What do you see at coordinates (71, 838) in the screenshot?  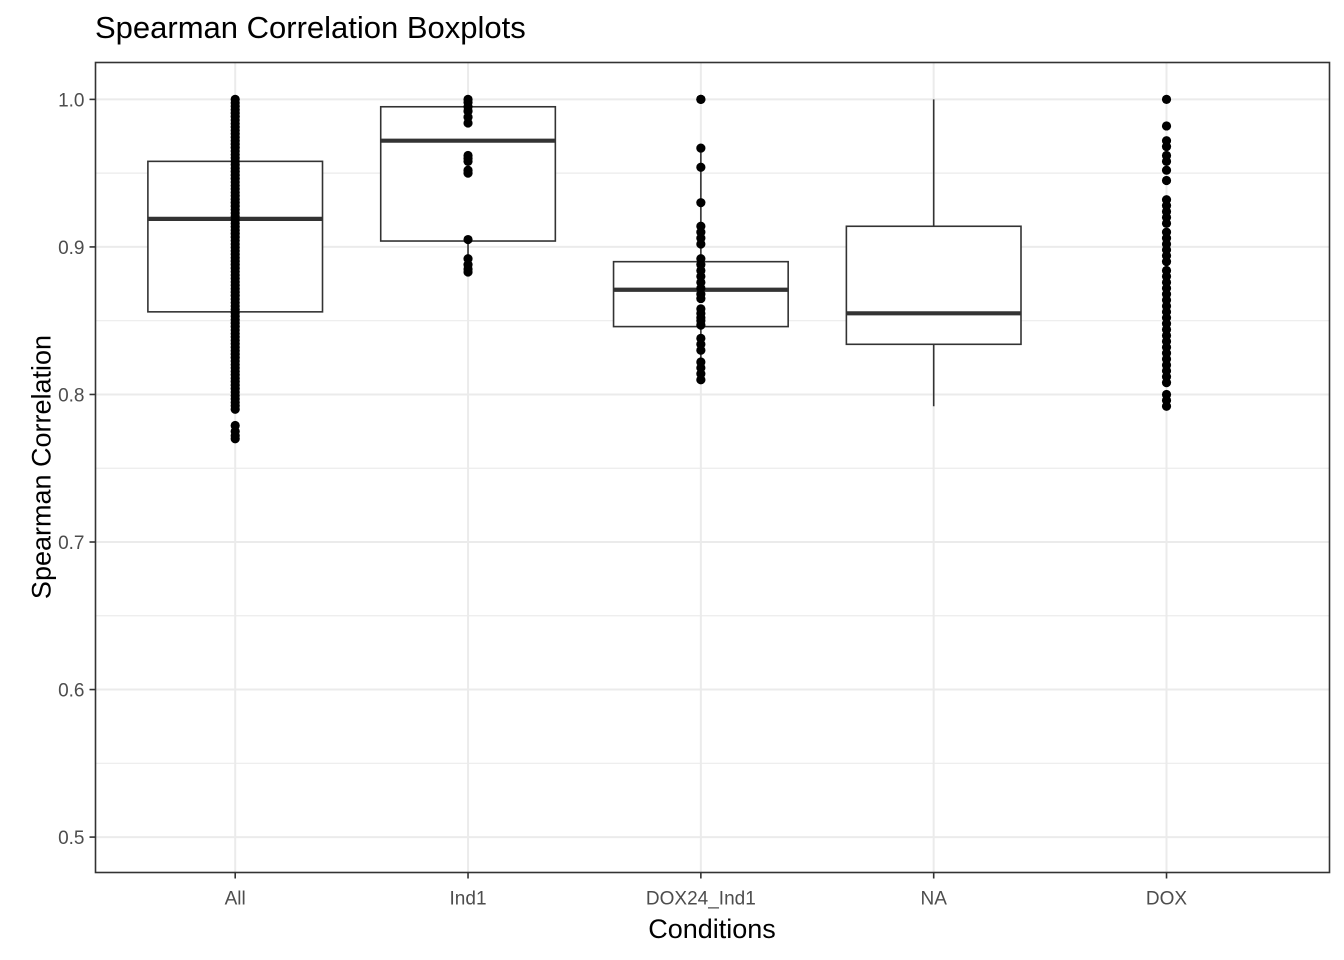 I see `y-tick-label: 0.5` at bounding box center [71, 838].